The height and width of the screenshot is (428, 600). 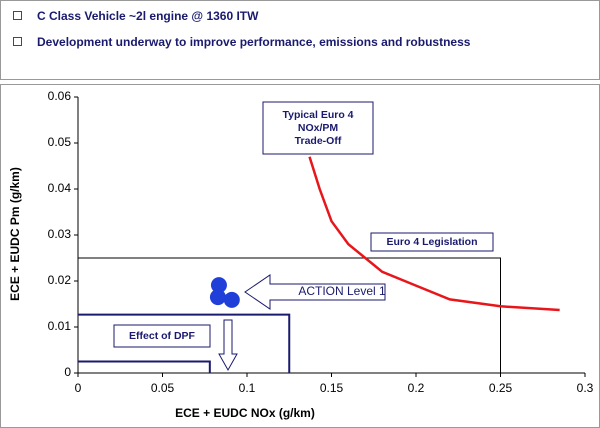 What do you see at coordinates (342, 291) in the screenshot?
I see `annotation-text: ACTION Level 1` at bounding box center [342, 291].